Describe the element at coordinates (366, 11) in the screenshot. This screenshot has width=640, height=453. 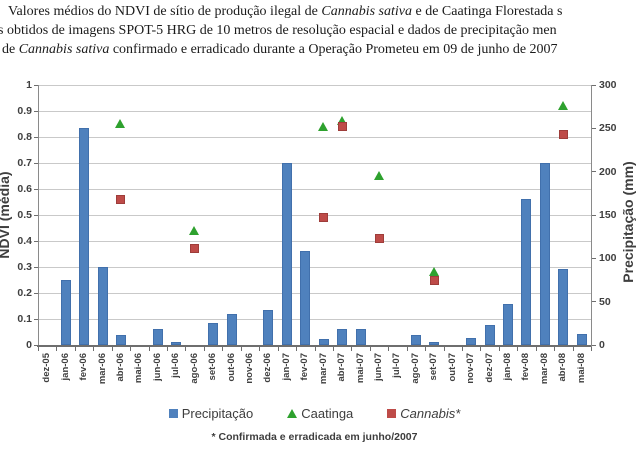
I see `caption-italic-run: Cannabis sativa` at that location.